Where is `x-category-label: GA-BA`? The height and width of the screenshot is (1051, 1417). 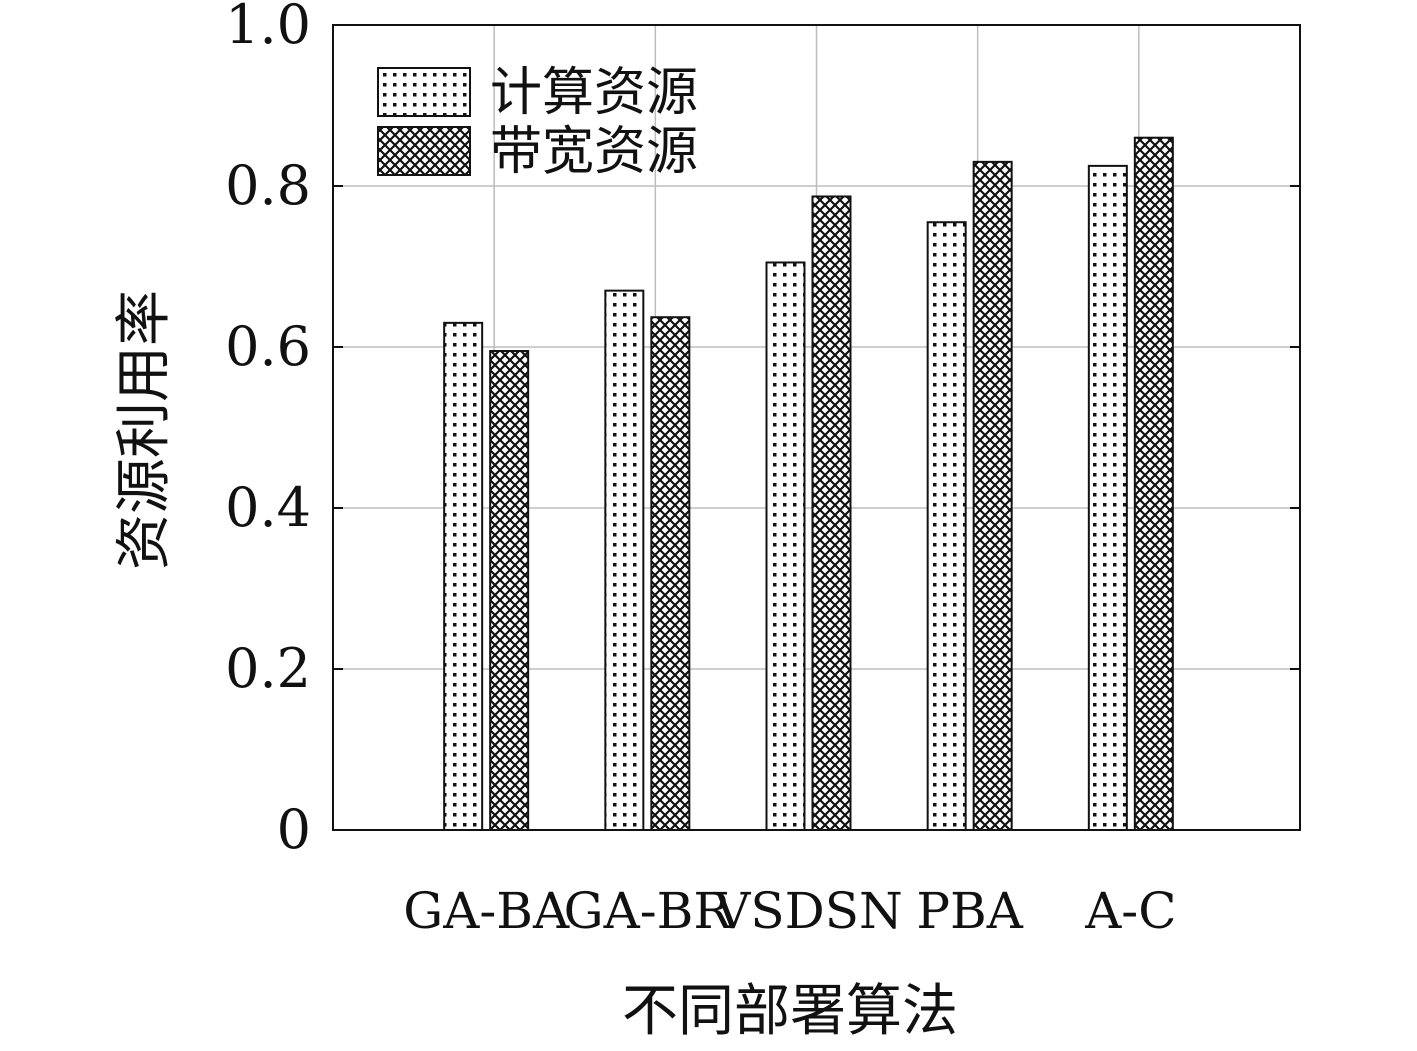
x-category-label: GA-BA is located at coordinates (486, 911).